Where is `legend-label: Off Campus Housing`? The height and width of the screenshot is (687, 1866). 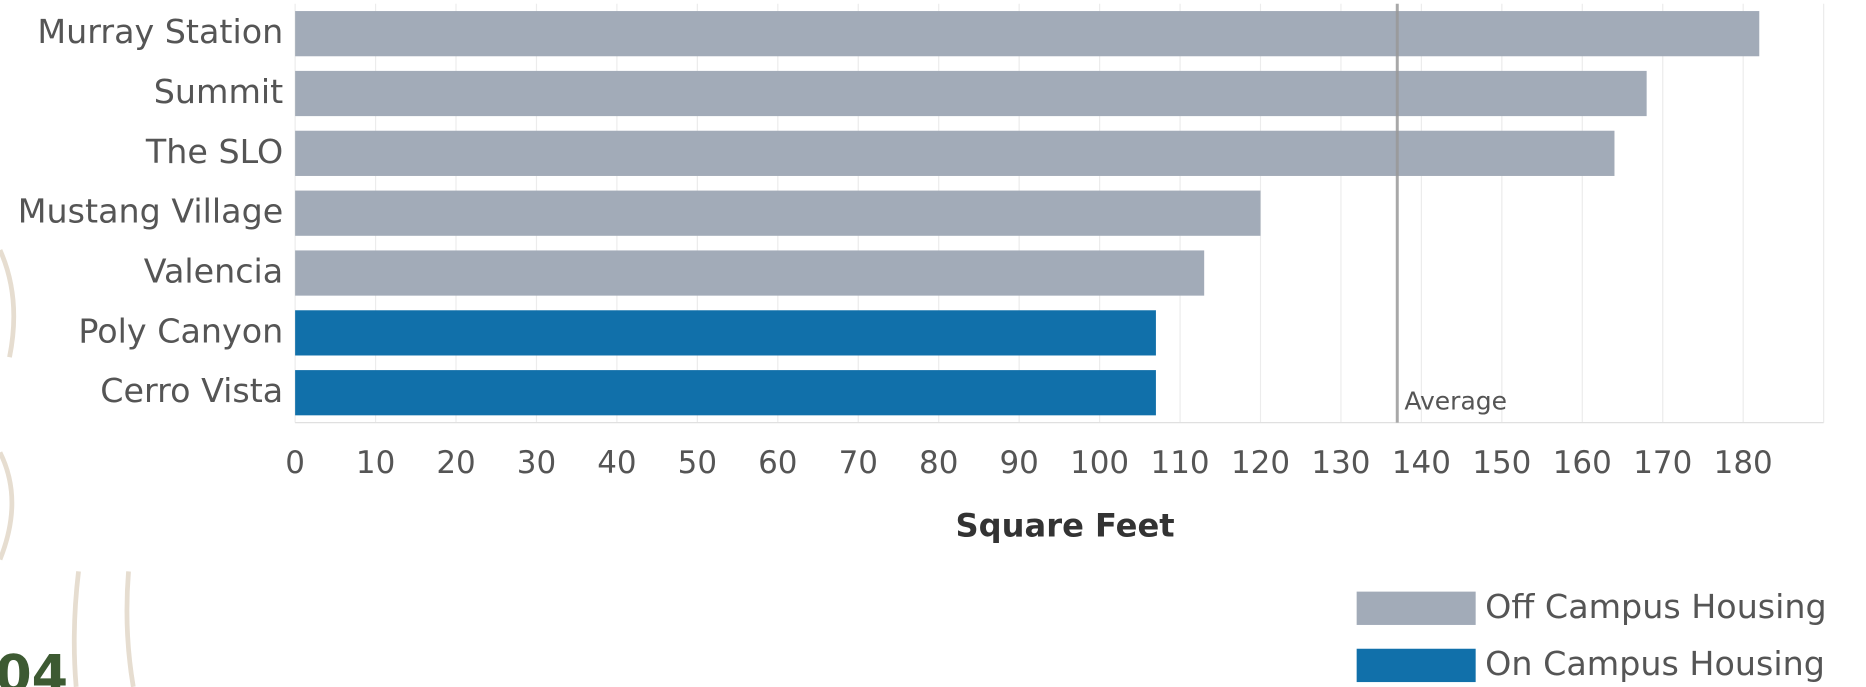 legend-label: Off Campus Housing is located at coordinates (1656, 606).